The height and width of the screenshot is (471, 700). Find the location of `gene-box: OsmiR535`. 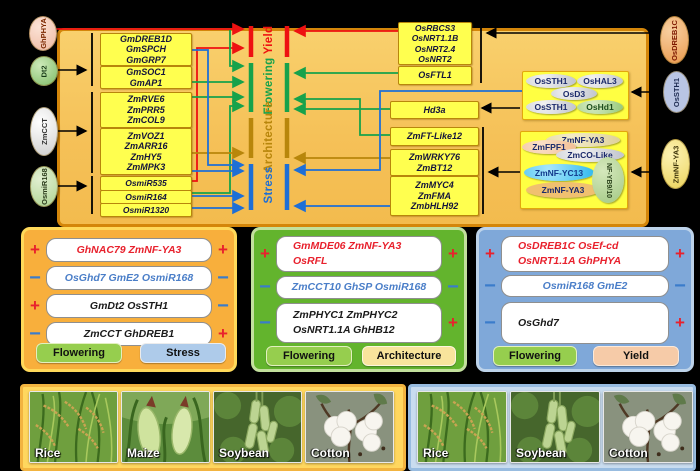

gene-box: OsmiR535 is located at coordinates (146, 183).